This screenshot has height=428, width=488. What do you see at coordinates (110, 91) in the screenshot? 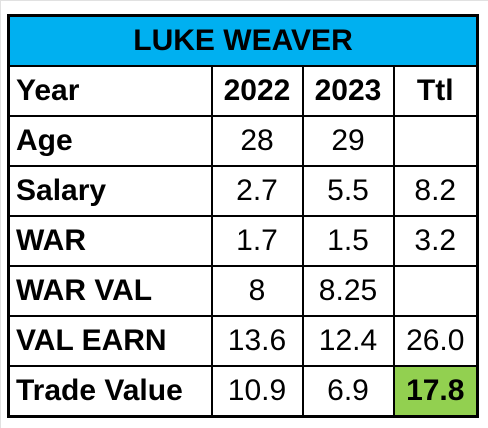
I see `header-year: Year` at bounding box center [110, 91].